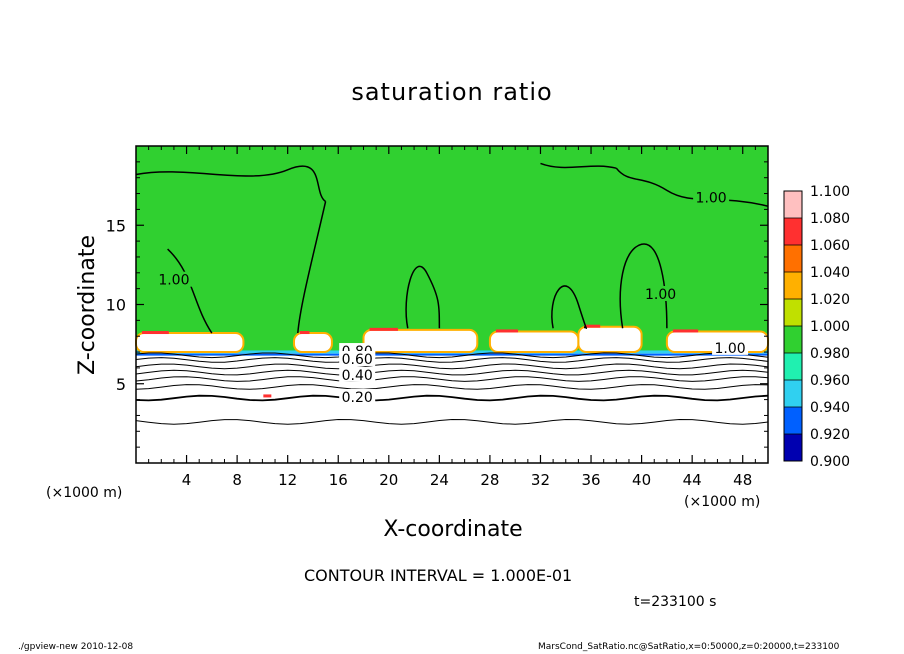  What do you see at coordinates (722, 502) in the screenshot?
I see `x-unit-label: (×1000 m)` at bounding box center [722, 502].